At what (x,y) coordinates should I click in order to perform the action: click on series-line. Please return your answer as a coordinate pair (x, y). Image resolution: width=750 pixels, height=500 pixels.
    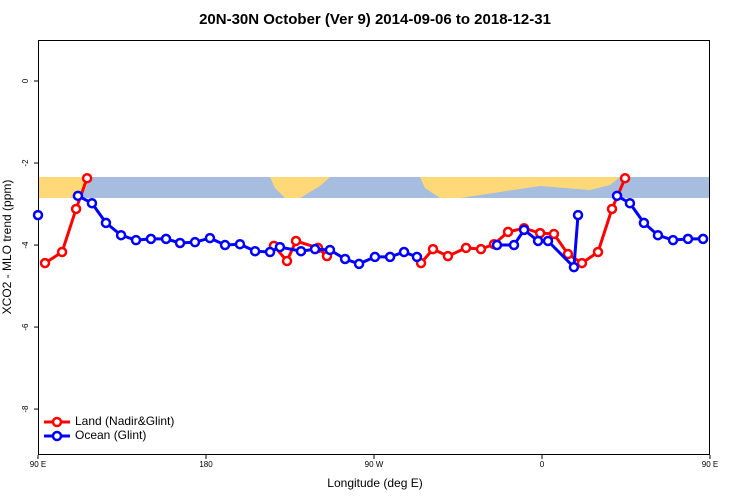
    Looking at the image, I should click on (247, 230).